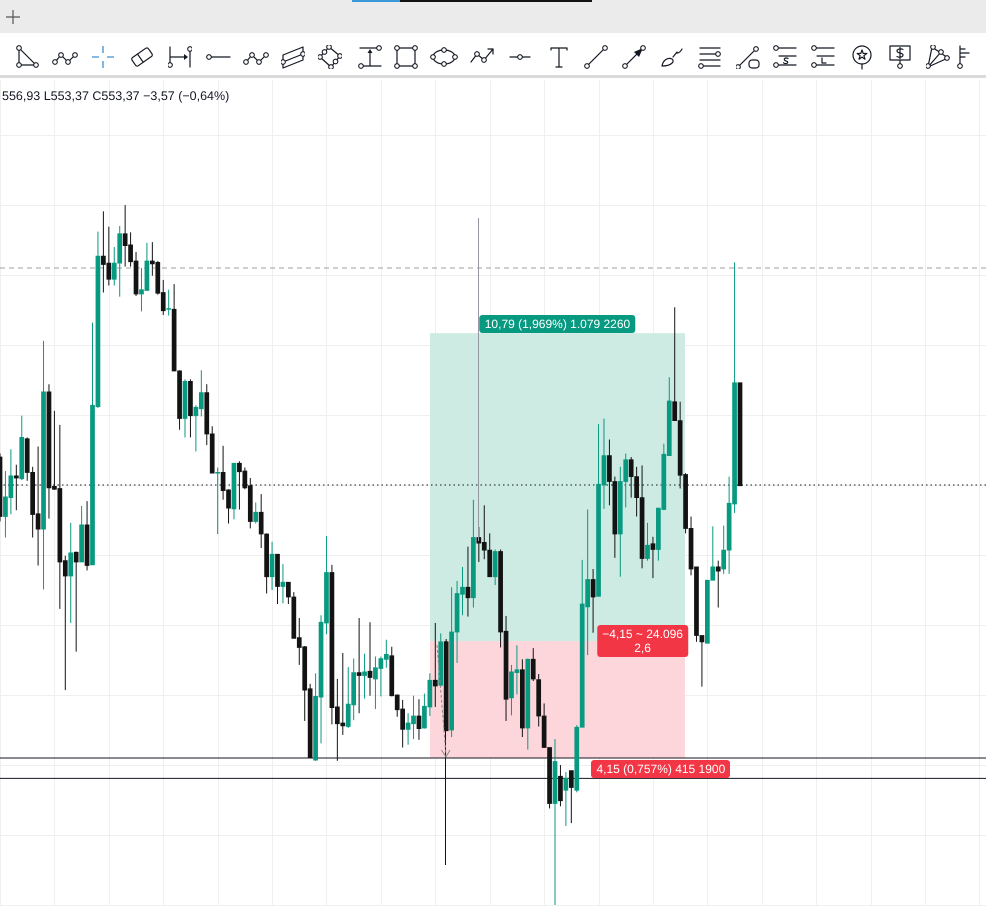 The width and height of the screenshot is (986, 906). I want to click on band-label: 4,15 (0,757%) 415 1900, so click(660, 769).